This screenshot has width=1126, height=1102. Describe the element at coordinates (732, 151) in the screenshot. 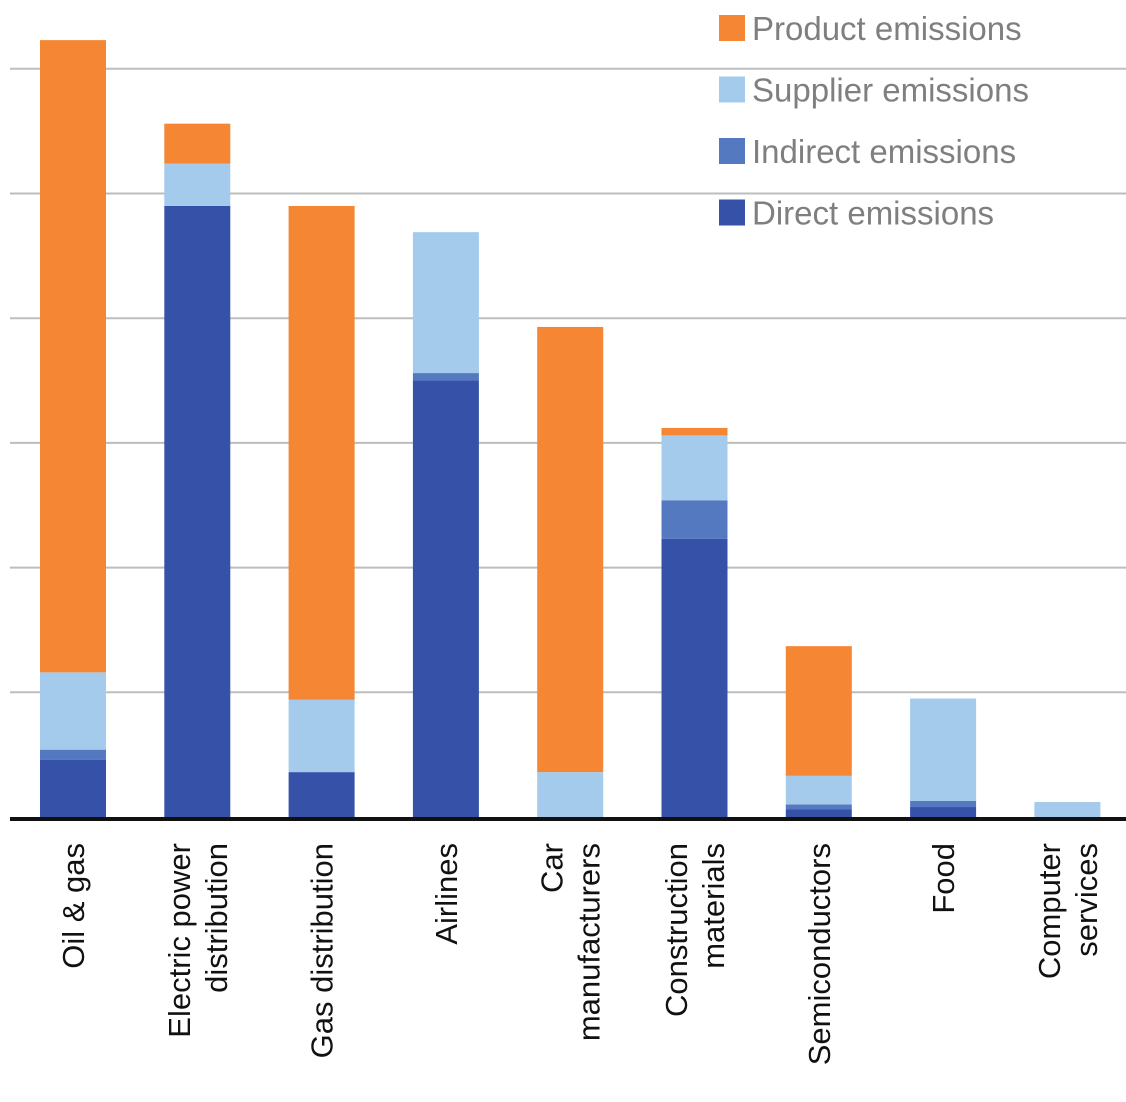

I see `legend-swatch-indirect-emissions` at that location.